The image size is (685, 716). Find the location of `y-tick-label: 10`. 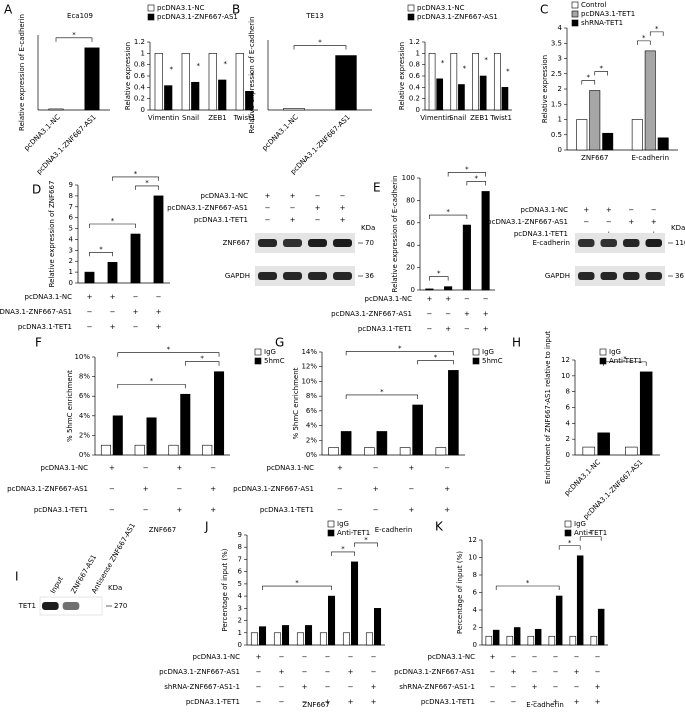

y-tick-label: 10 is located at coordinates (565, 376).